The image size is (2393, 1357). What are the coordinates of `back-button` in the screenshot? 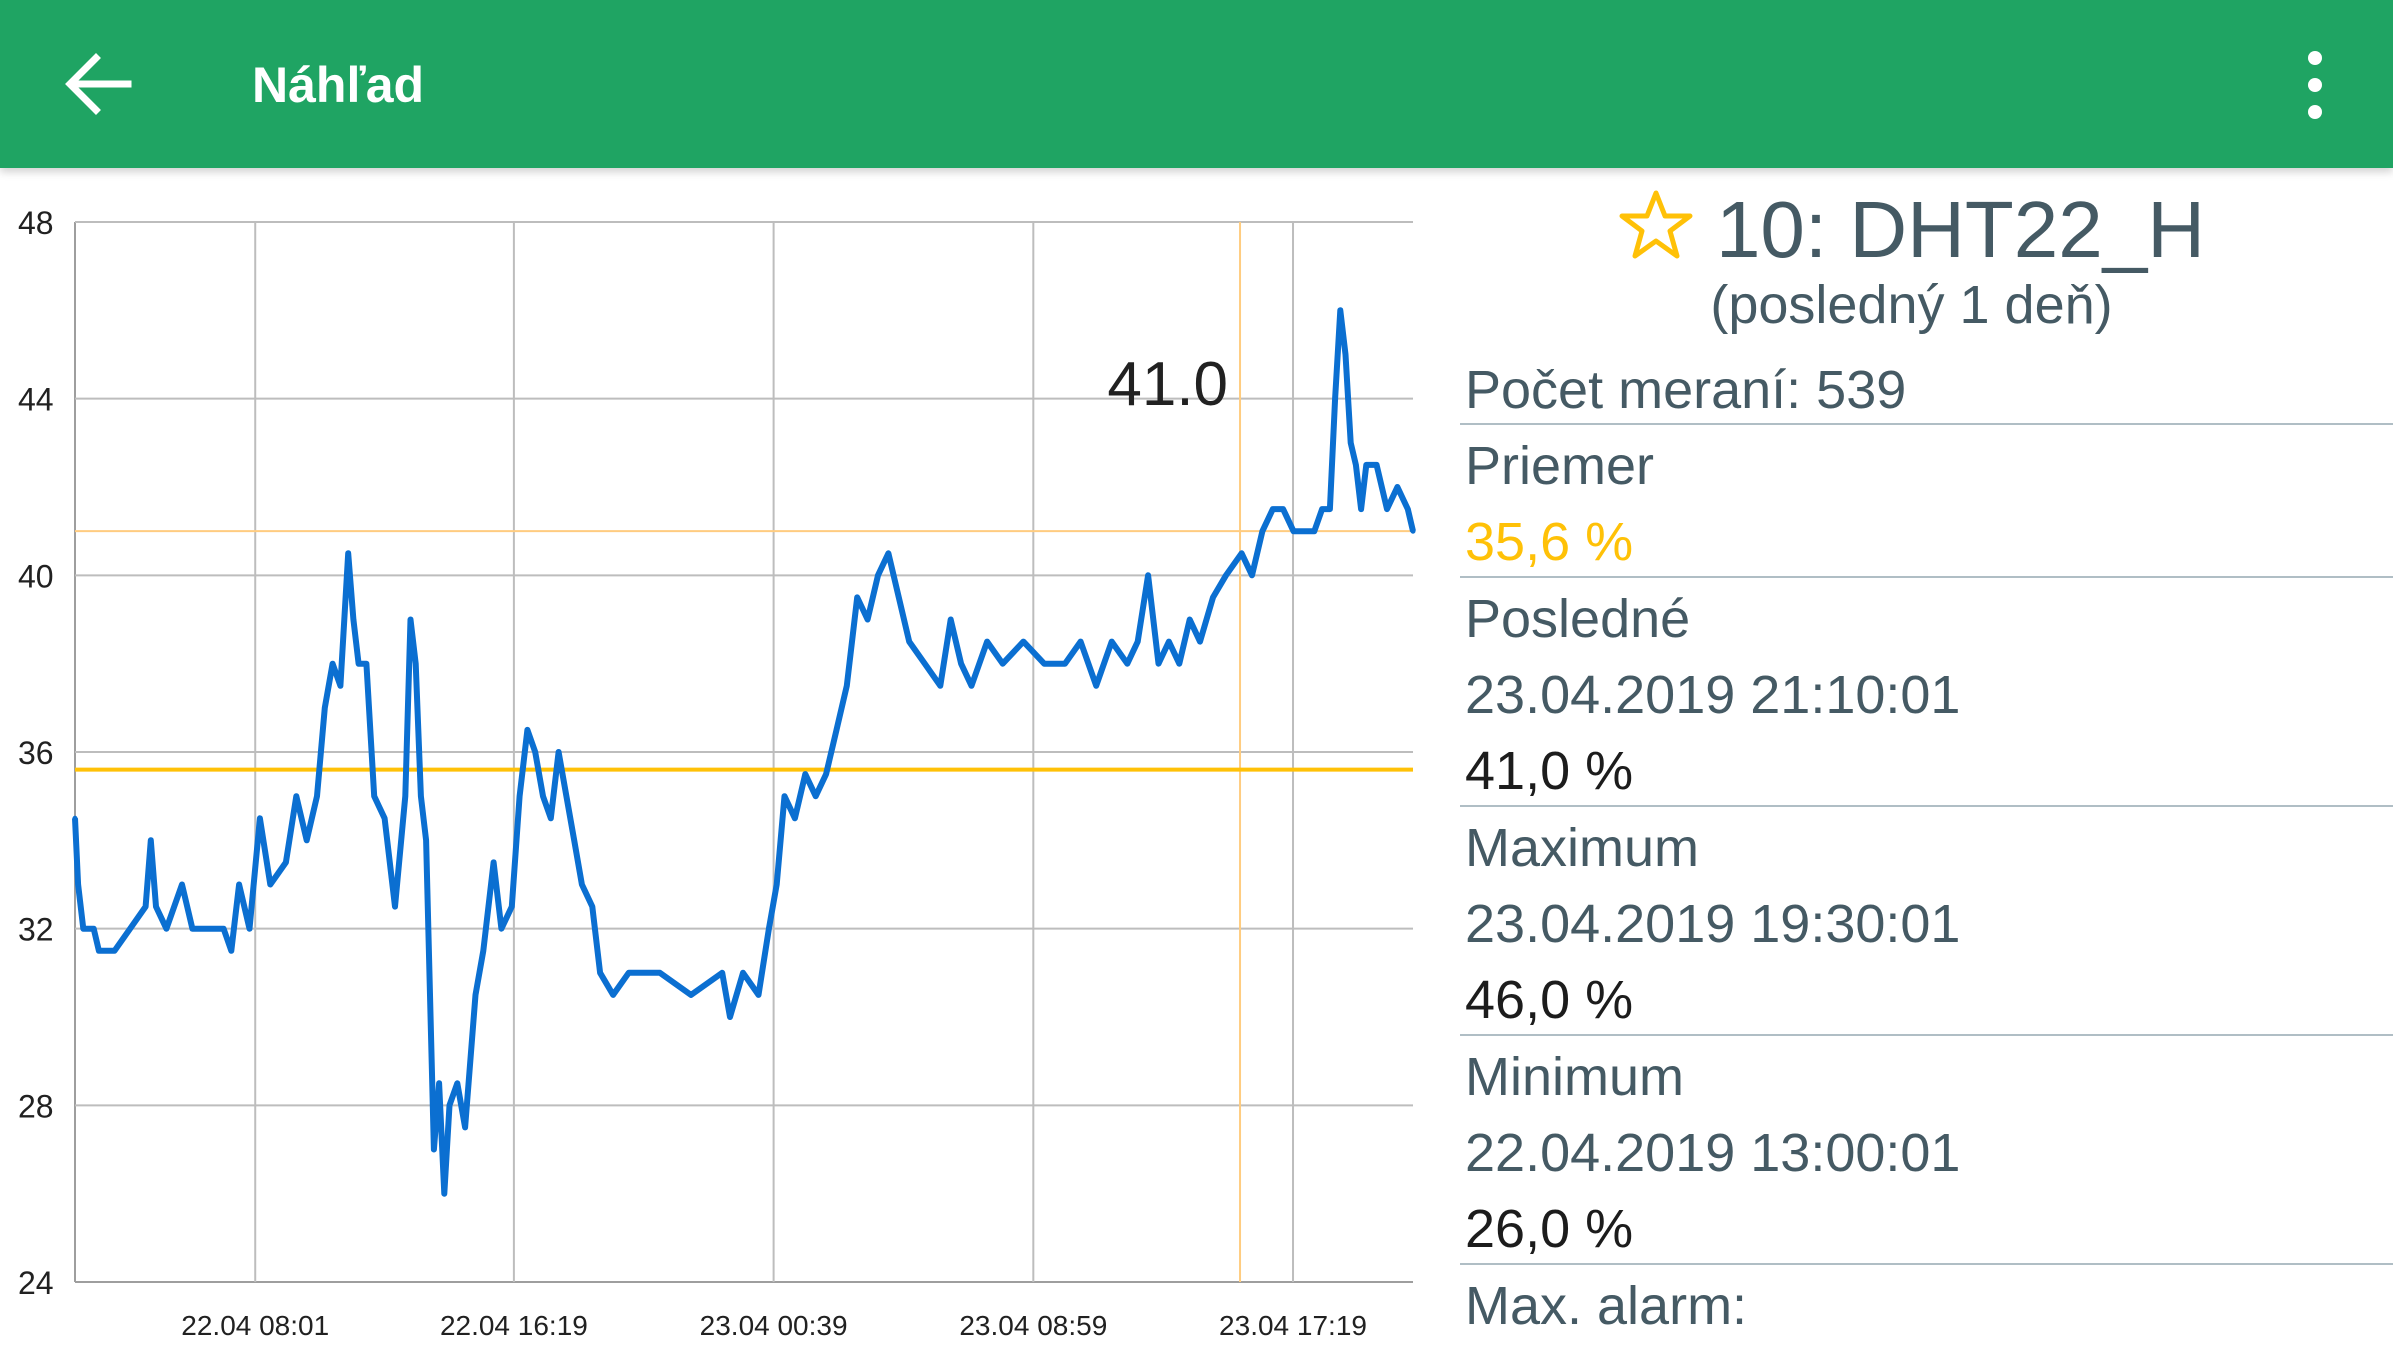 It's located at (98, 84).